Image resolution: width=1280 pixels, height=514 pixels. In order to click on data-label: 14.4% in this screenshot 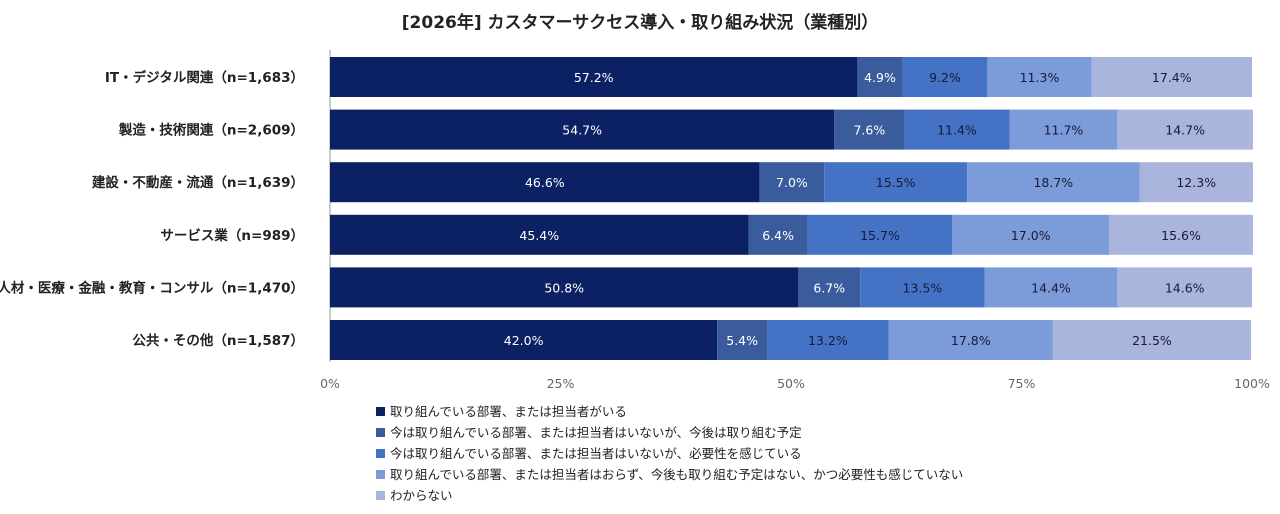, I will do `click(1051, 287)`.